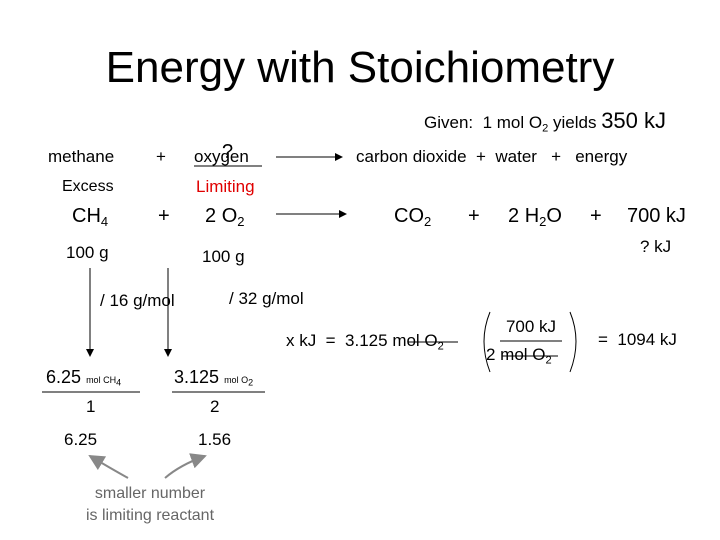 The width and height of the screenshot is (720, 540). What do you see at coordinates (516, 354) in the screenshot?
I see `text: 2 mol O` at bounding box center [516, 354].